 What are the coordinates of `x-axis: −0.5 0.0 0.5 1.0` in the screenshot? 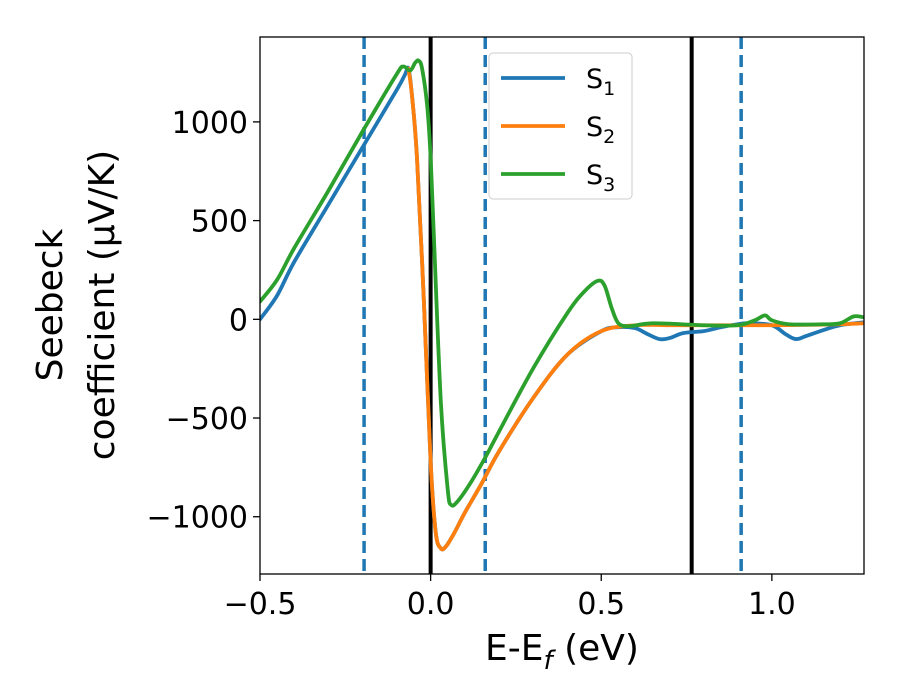 It's located at (510, 598).